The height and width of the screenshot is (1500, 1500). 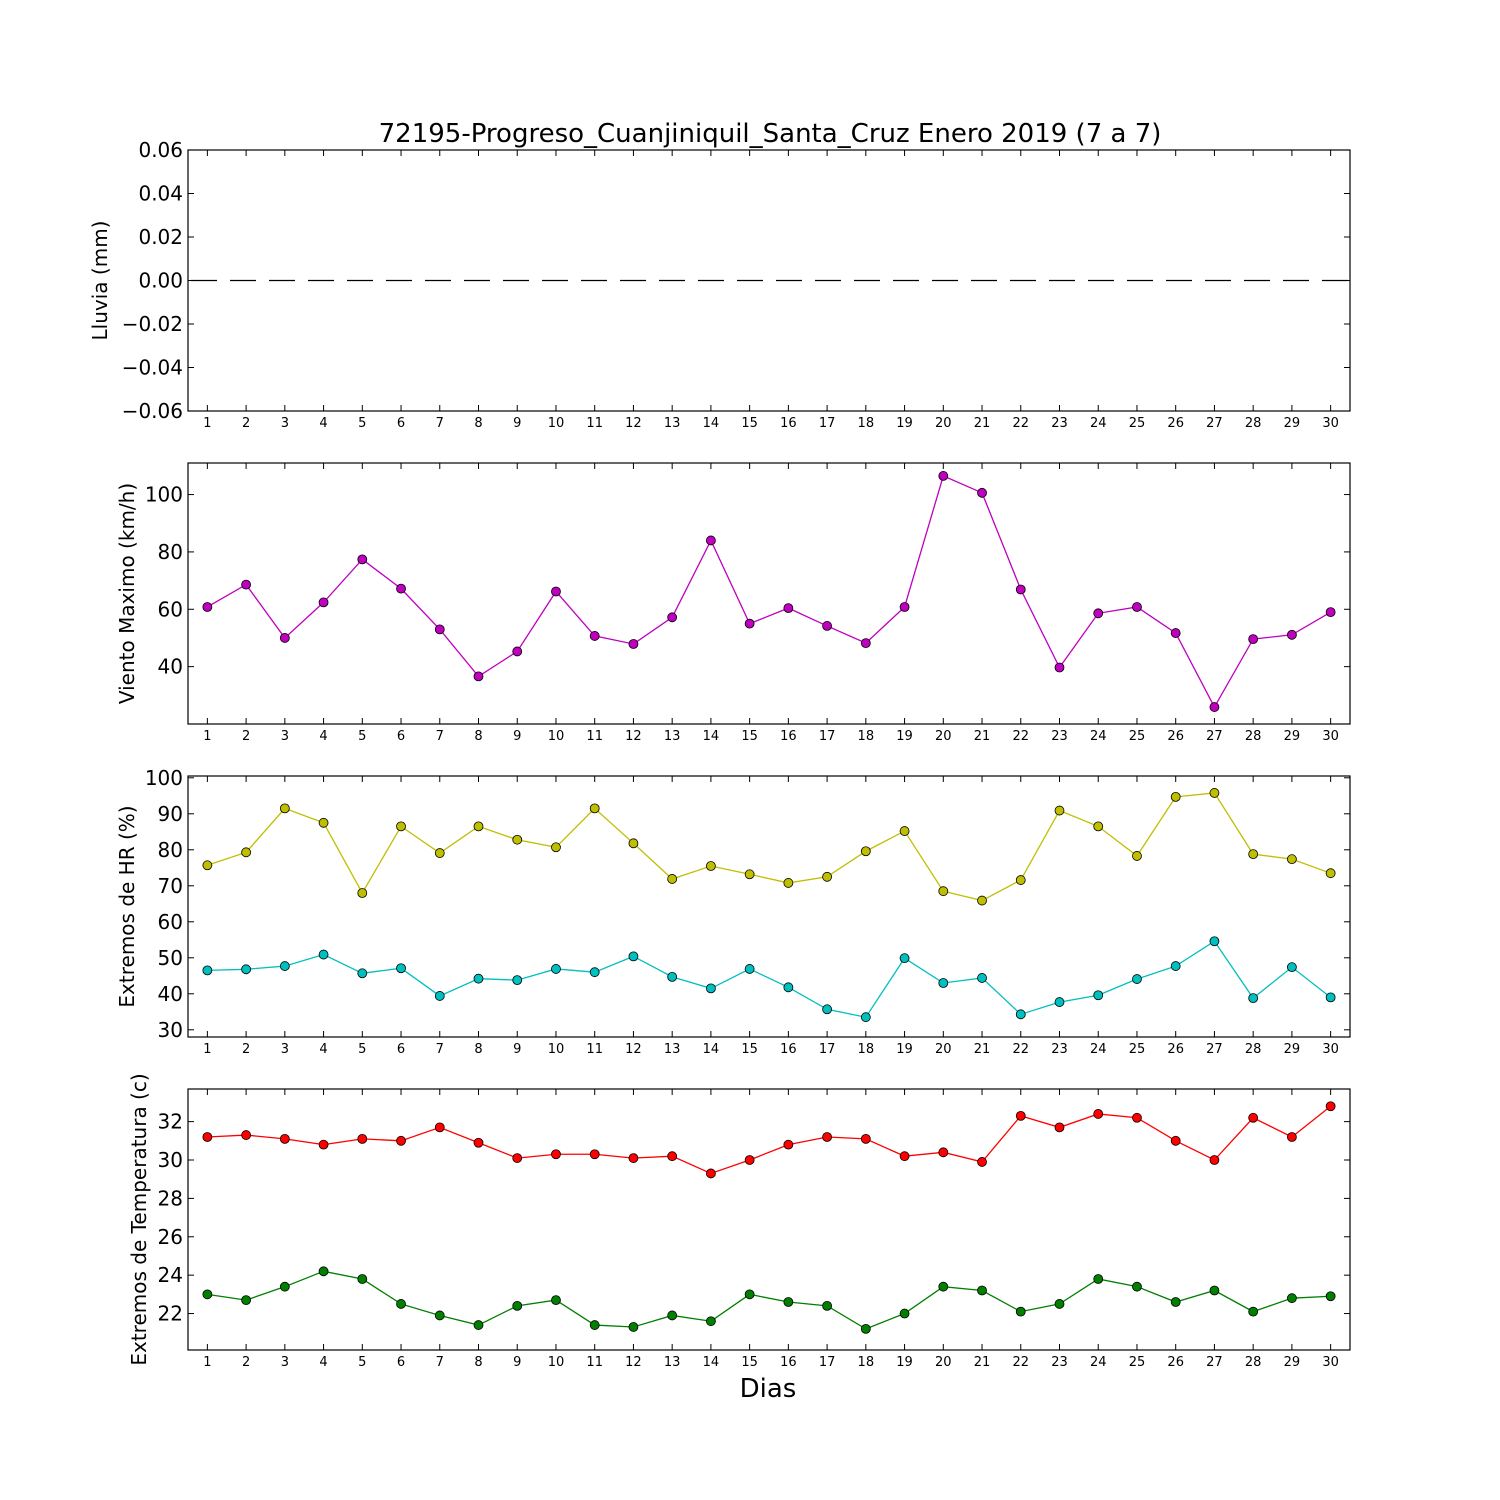 What do you see at coordinates (517, 1362) in the screenshot?
I see `x-tick-label: 9` at bounding box center [517, 1362].